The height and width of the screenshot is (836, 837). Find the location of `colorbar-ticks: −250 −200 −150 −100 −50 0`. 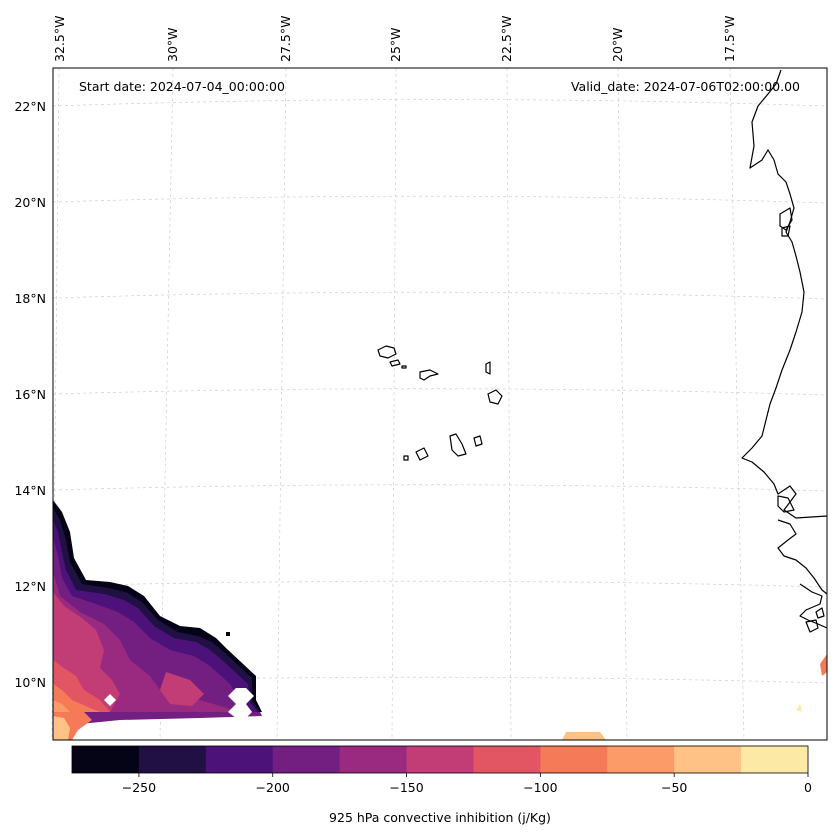

colorbar-ticks: −250 −200 −150 −100 −50 0 is located at coordinates (467, 784).